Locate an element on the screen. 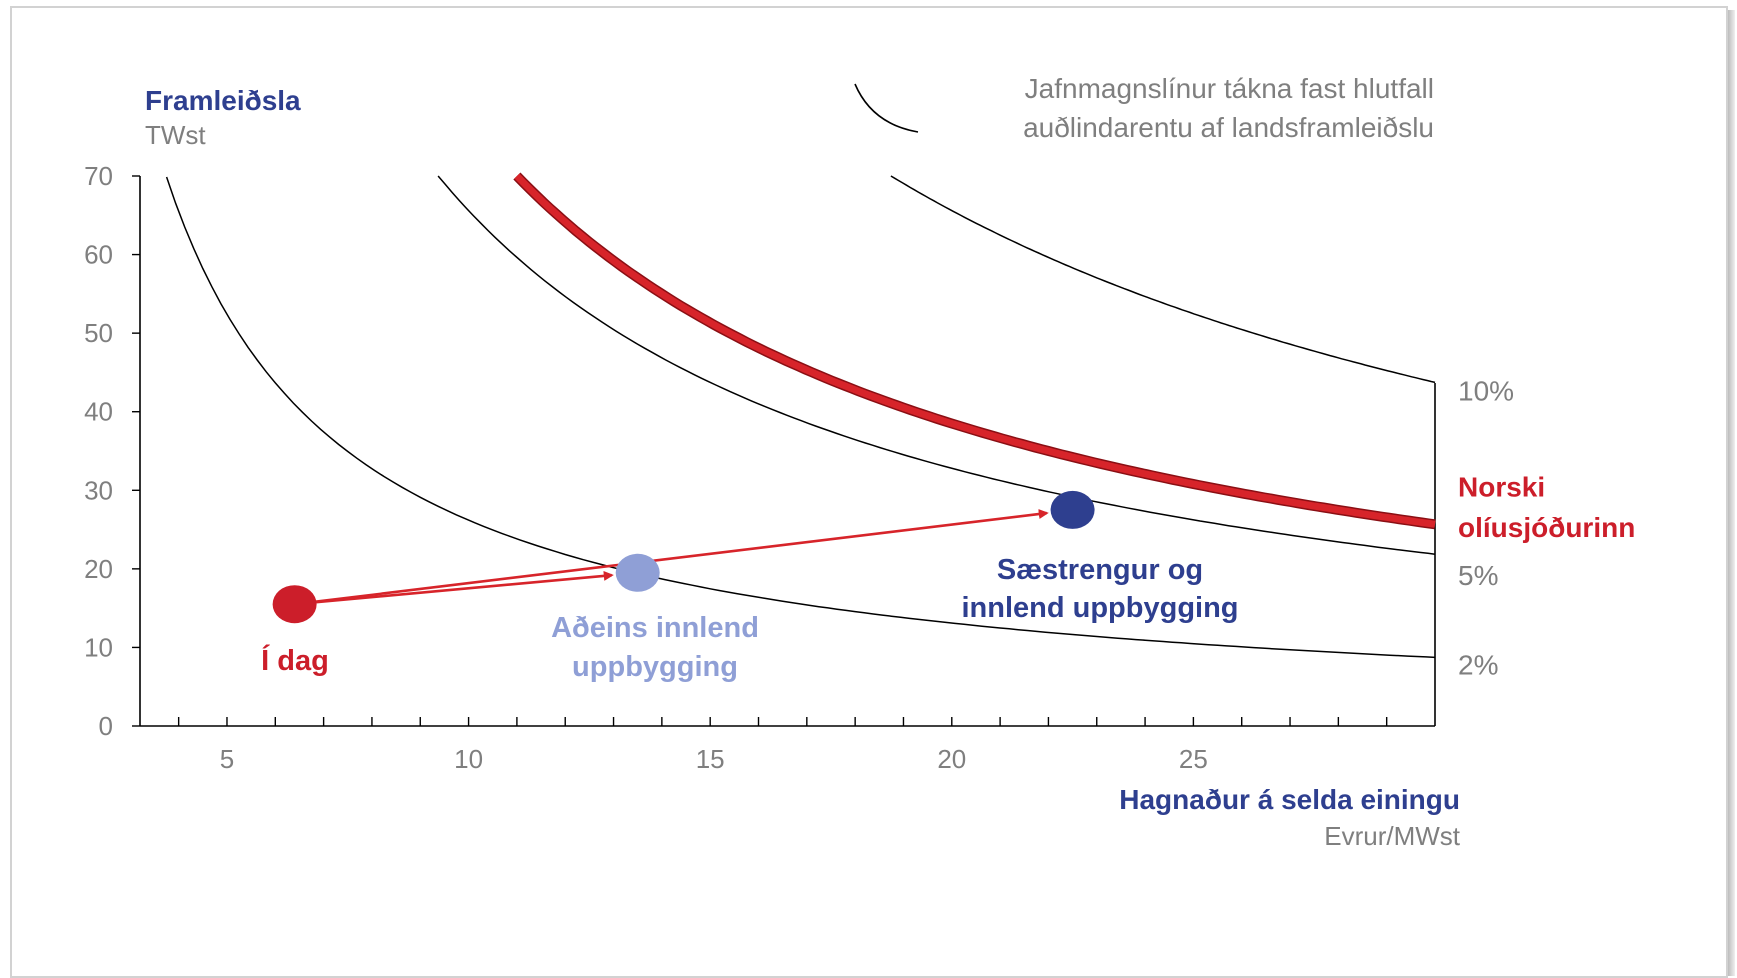  right-labels: 10% Norski olíusjóðurinn 5% 2% is located at coordinates (1546, 528).